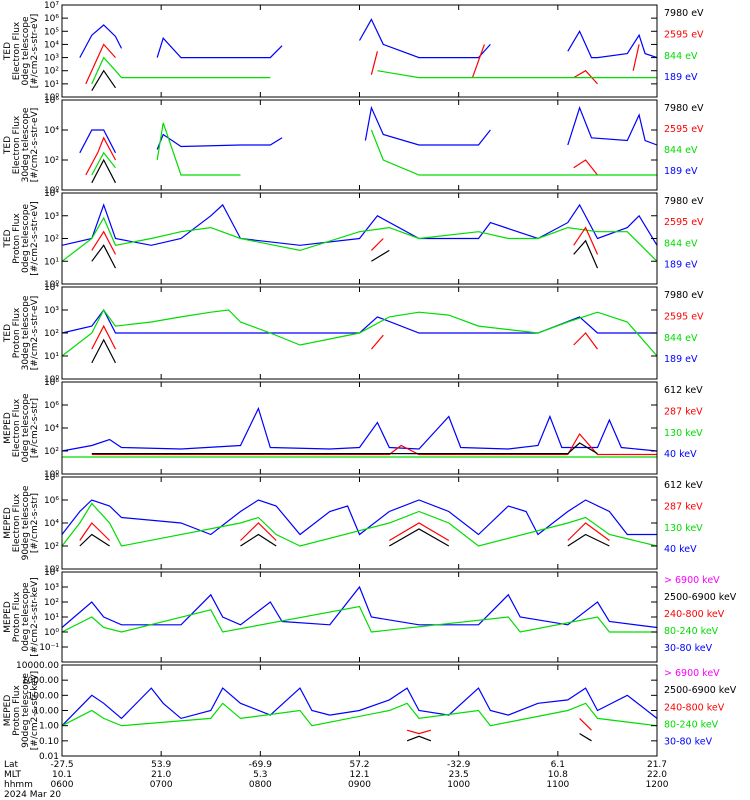  I want to click on x-tick-hhmm: 0800, so click(260, 785).